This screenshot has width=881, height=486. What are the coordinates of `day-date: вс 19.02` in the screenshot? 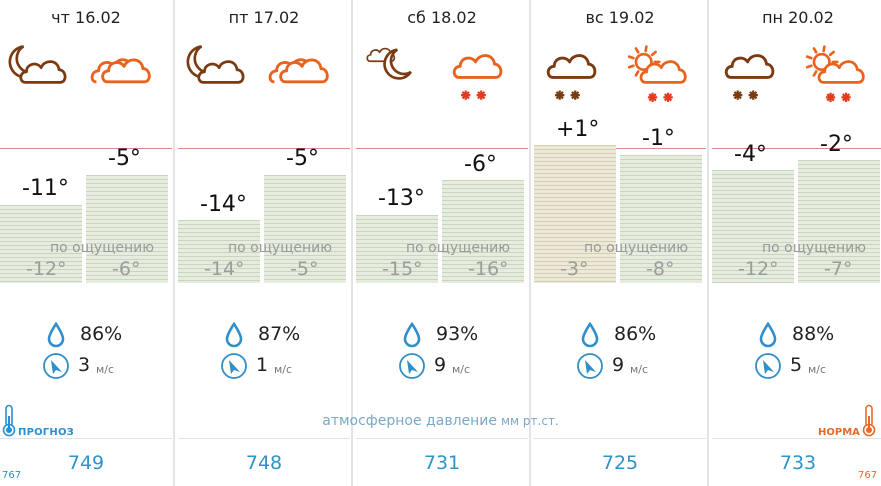 It's located at (620, 17).